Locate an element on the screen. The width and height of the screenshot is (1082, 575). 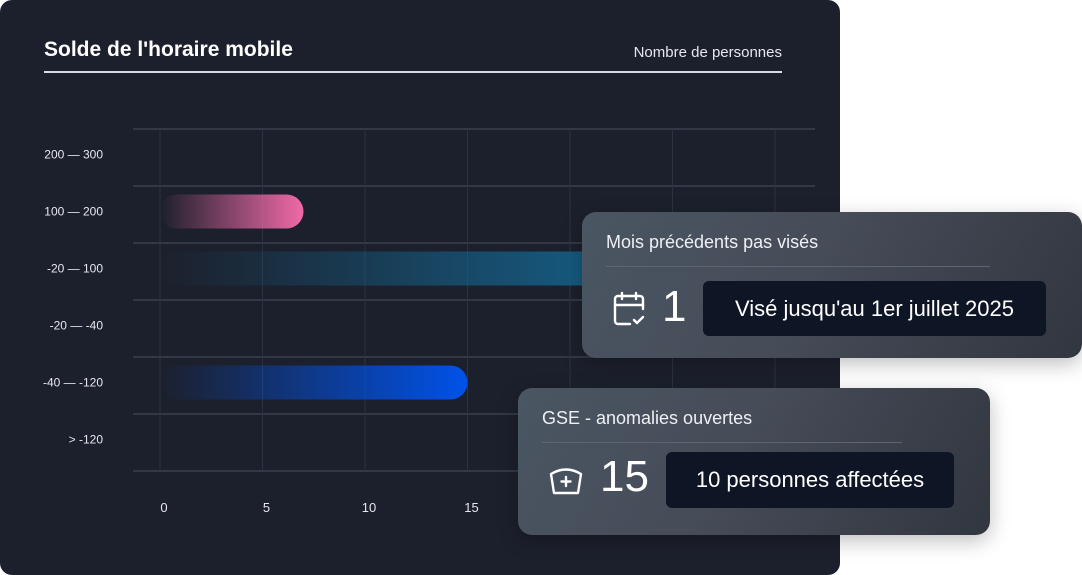
medical-cap-icon is located at coordinates (566, 481).